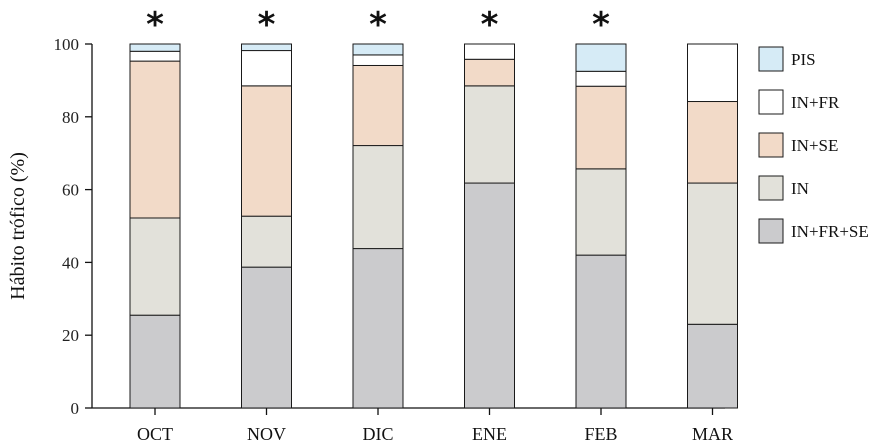  Describe the element at coordinates (70, 262) in the screenshot. I see `y-tick-label: 40` at that location.